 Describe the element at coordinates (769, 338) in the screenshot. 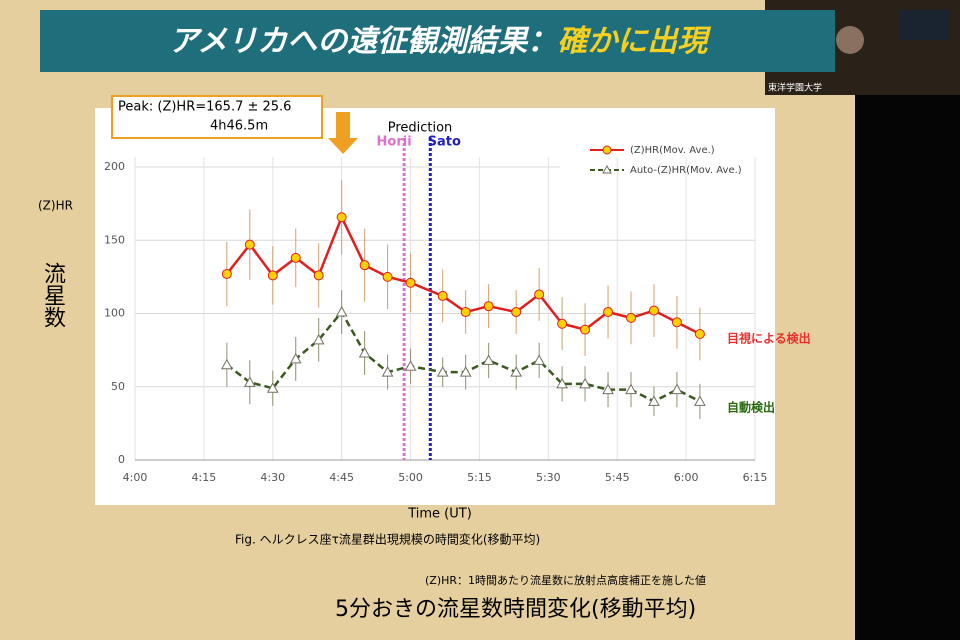

I see `series-side-label: 目視による検出` at that location.